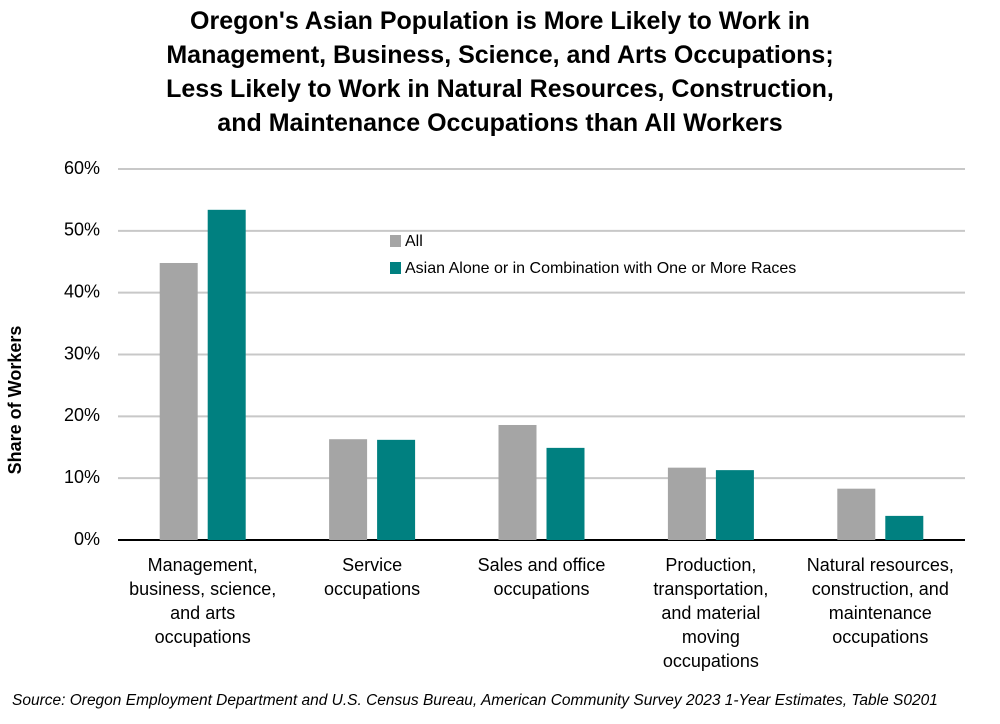 The height and width of the screenshot is (724, 1000). Describe the element at coordinates (87, 539) in the screenshot. I see `y-tick-label: 0%` at that location.